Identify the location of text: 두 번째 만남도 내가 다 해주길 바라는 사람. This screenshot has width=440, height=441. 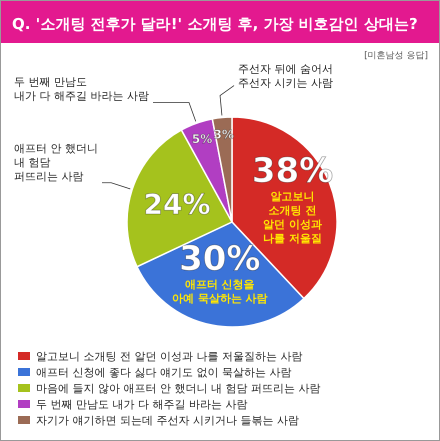
(81, 89).